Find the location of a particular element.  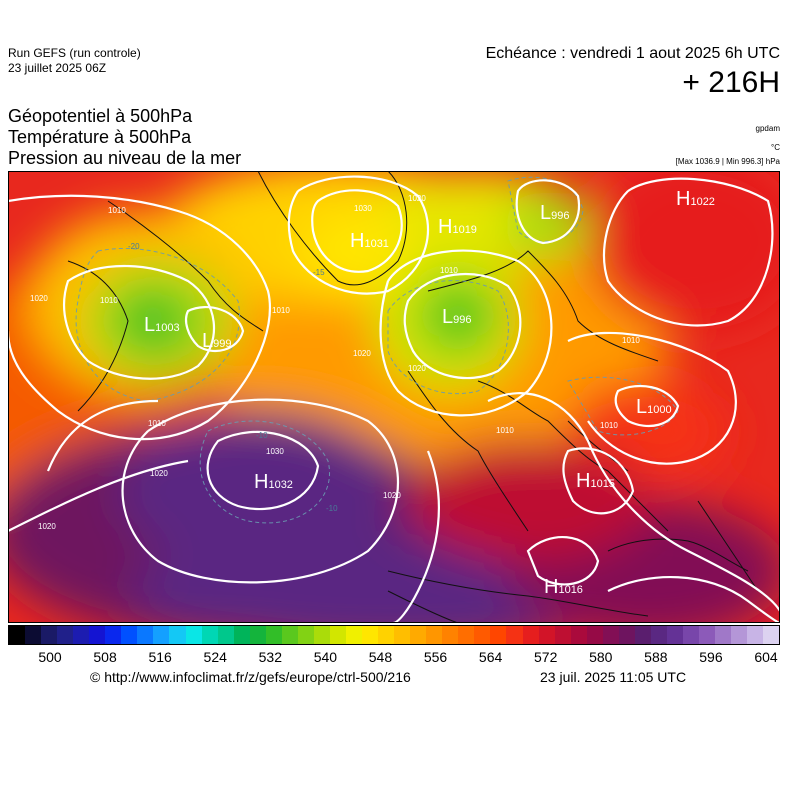

pressure-center-h1019: H1019 is located at coordinates (457, 227).